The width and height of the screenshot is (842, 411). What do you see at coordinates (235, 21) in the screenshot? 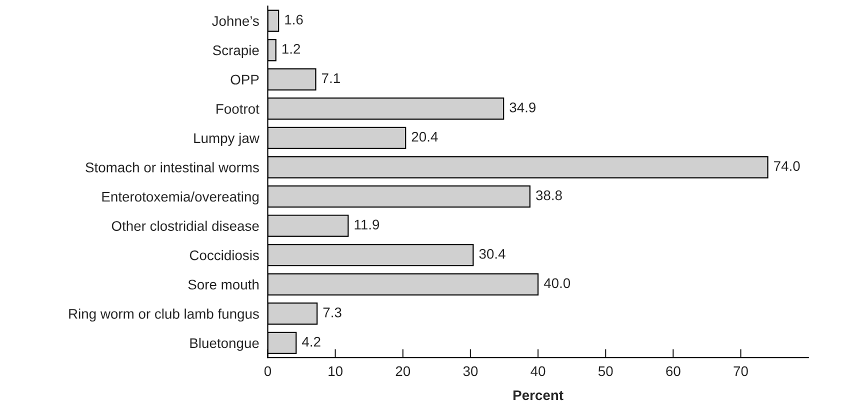
I see `y-tick-label: Johne’s` at bounding box center [235, 21].